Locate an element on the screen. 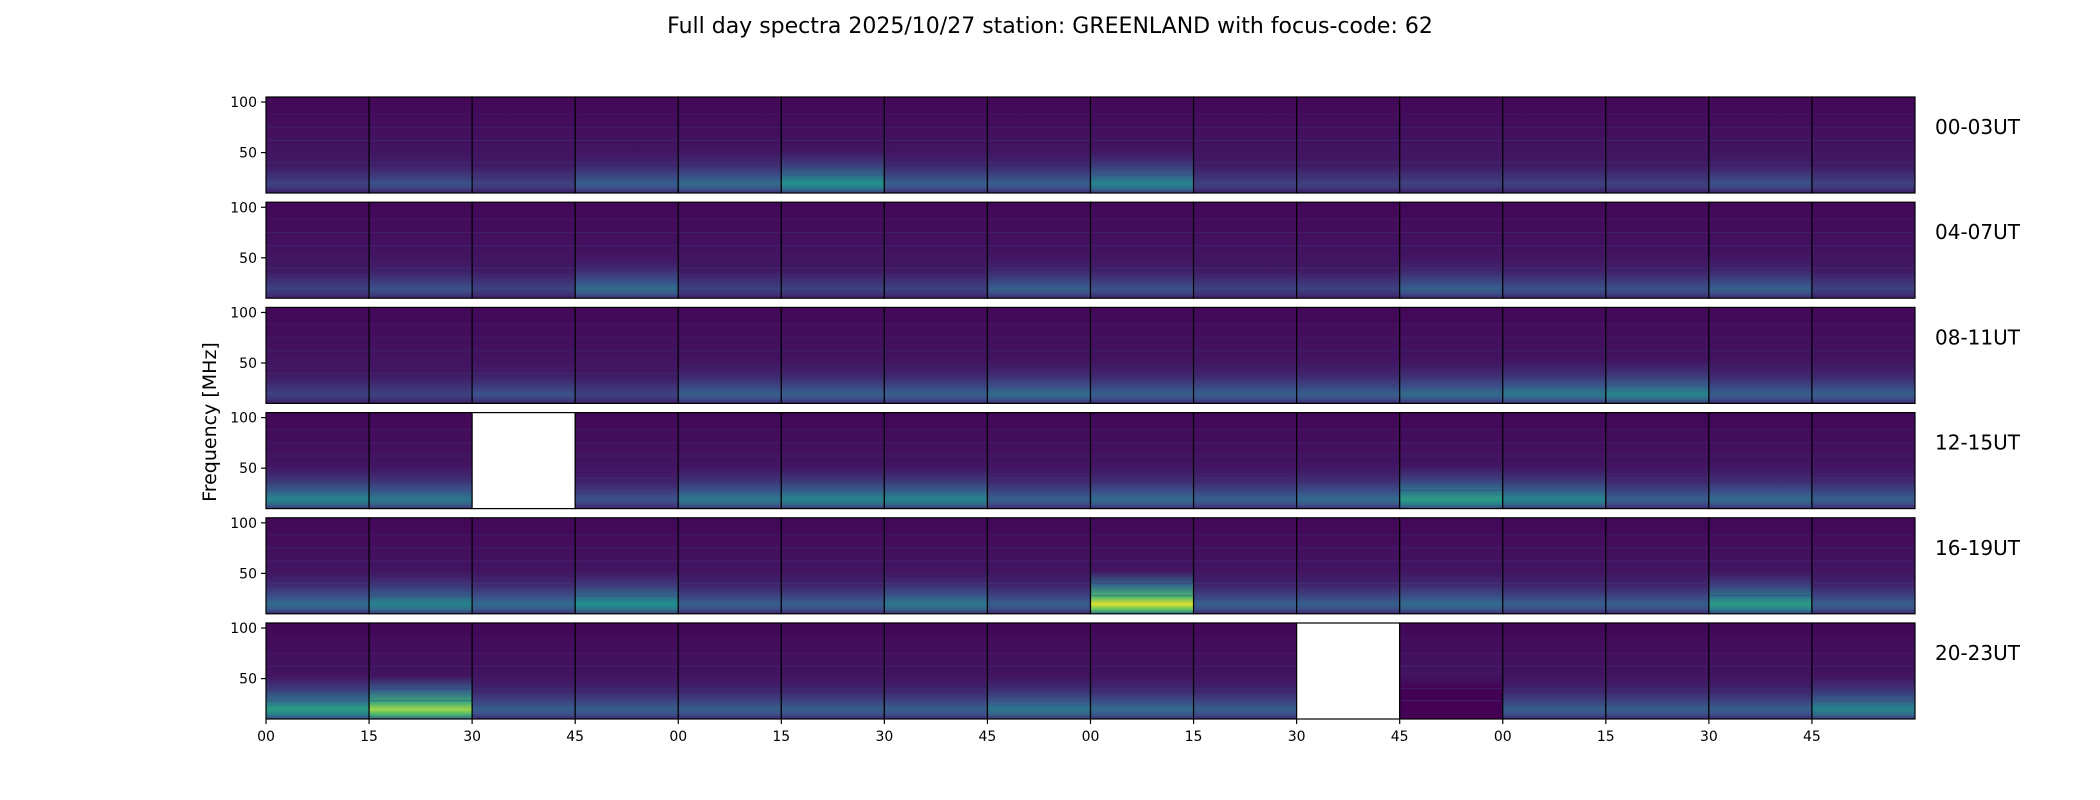 The image size is (2100, 800). row-label: 00-03UT is located at coordinates (1978, 127).